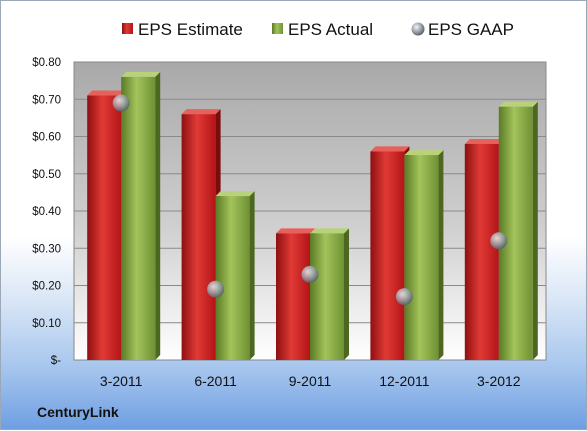 This screenshot has width=587, height=431. Describe the element at coordinates (471, 29) in the screenshot. I see `legend-label: EPS GAAP` at that location.